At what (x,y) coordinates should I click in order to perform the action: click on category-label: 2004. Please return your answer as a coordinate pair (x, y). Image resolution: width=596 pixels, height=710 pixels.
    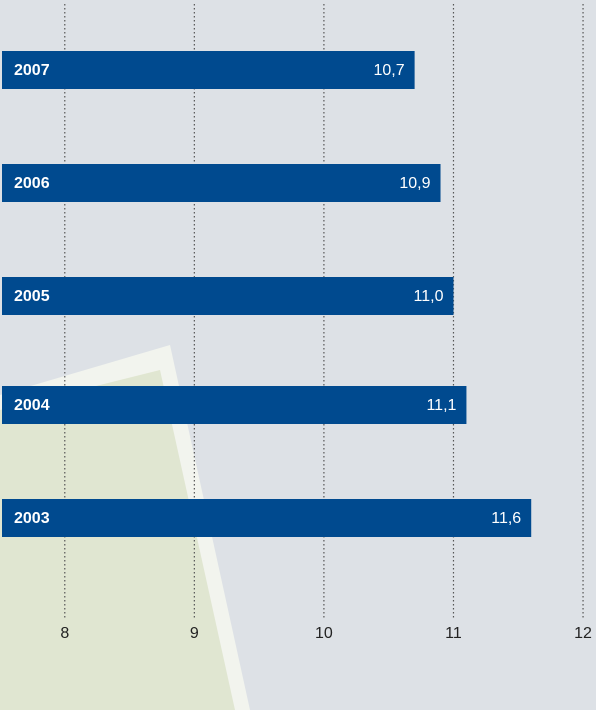
    Looking at the image, I should click on (32, 405).